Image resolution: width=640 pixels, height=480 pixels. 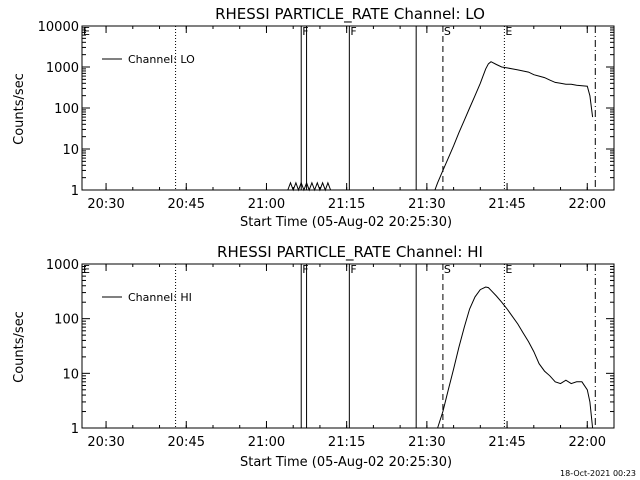 What do you see at coordinates (161, 59) in the screenshot?
I see `legend-label: Channel: LO` at bounding box center [161, 59].